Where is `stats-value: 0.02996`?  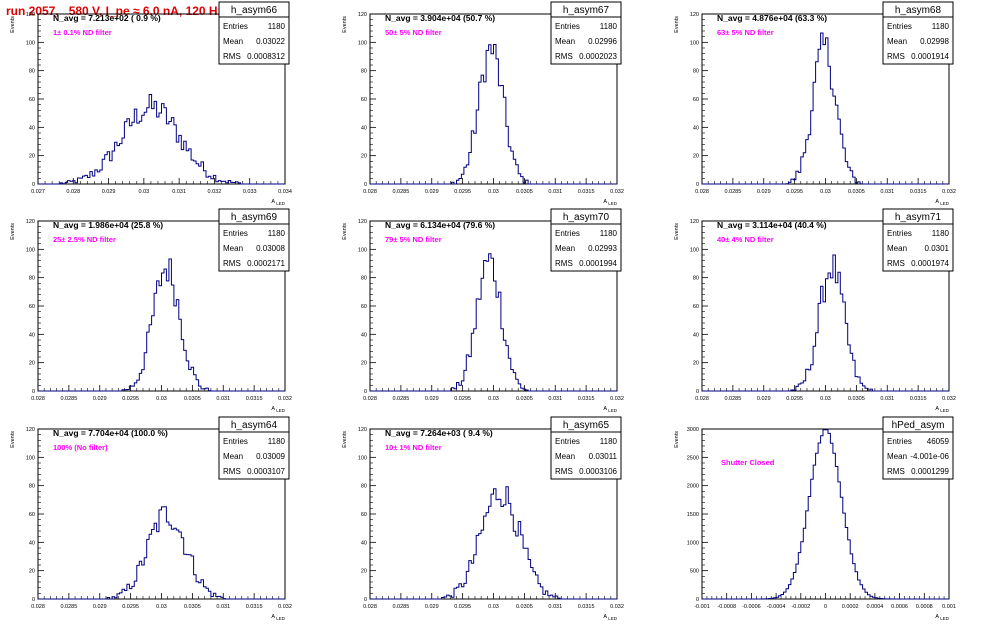 stats-value: 0.02996 is located at coordinates (602, 41).